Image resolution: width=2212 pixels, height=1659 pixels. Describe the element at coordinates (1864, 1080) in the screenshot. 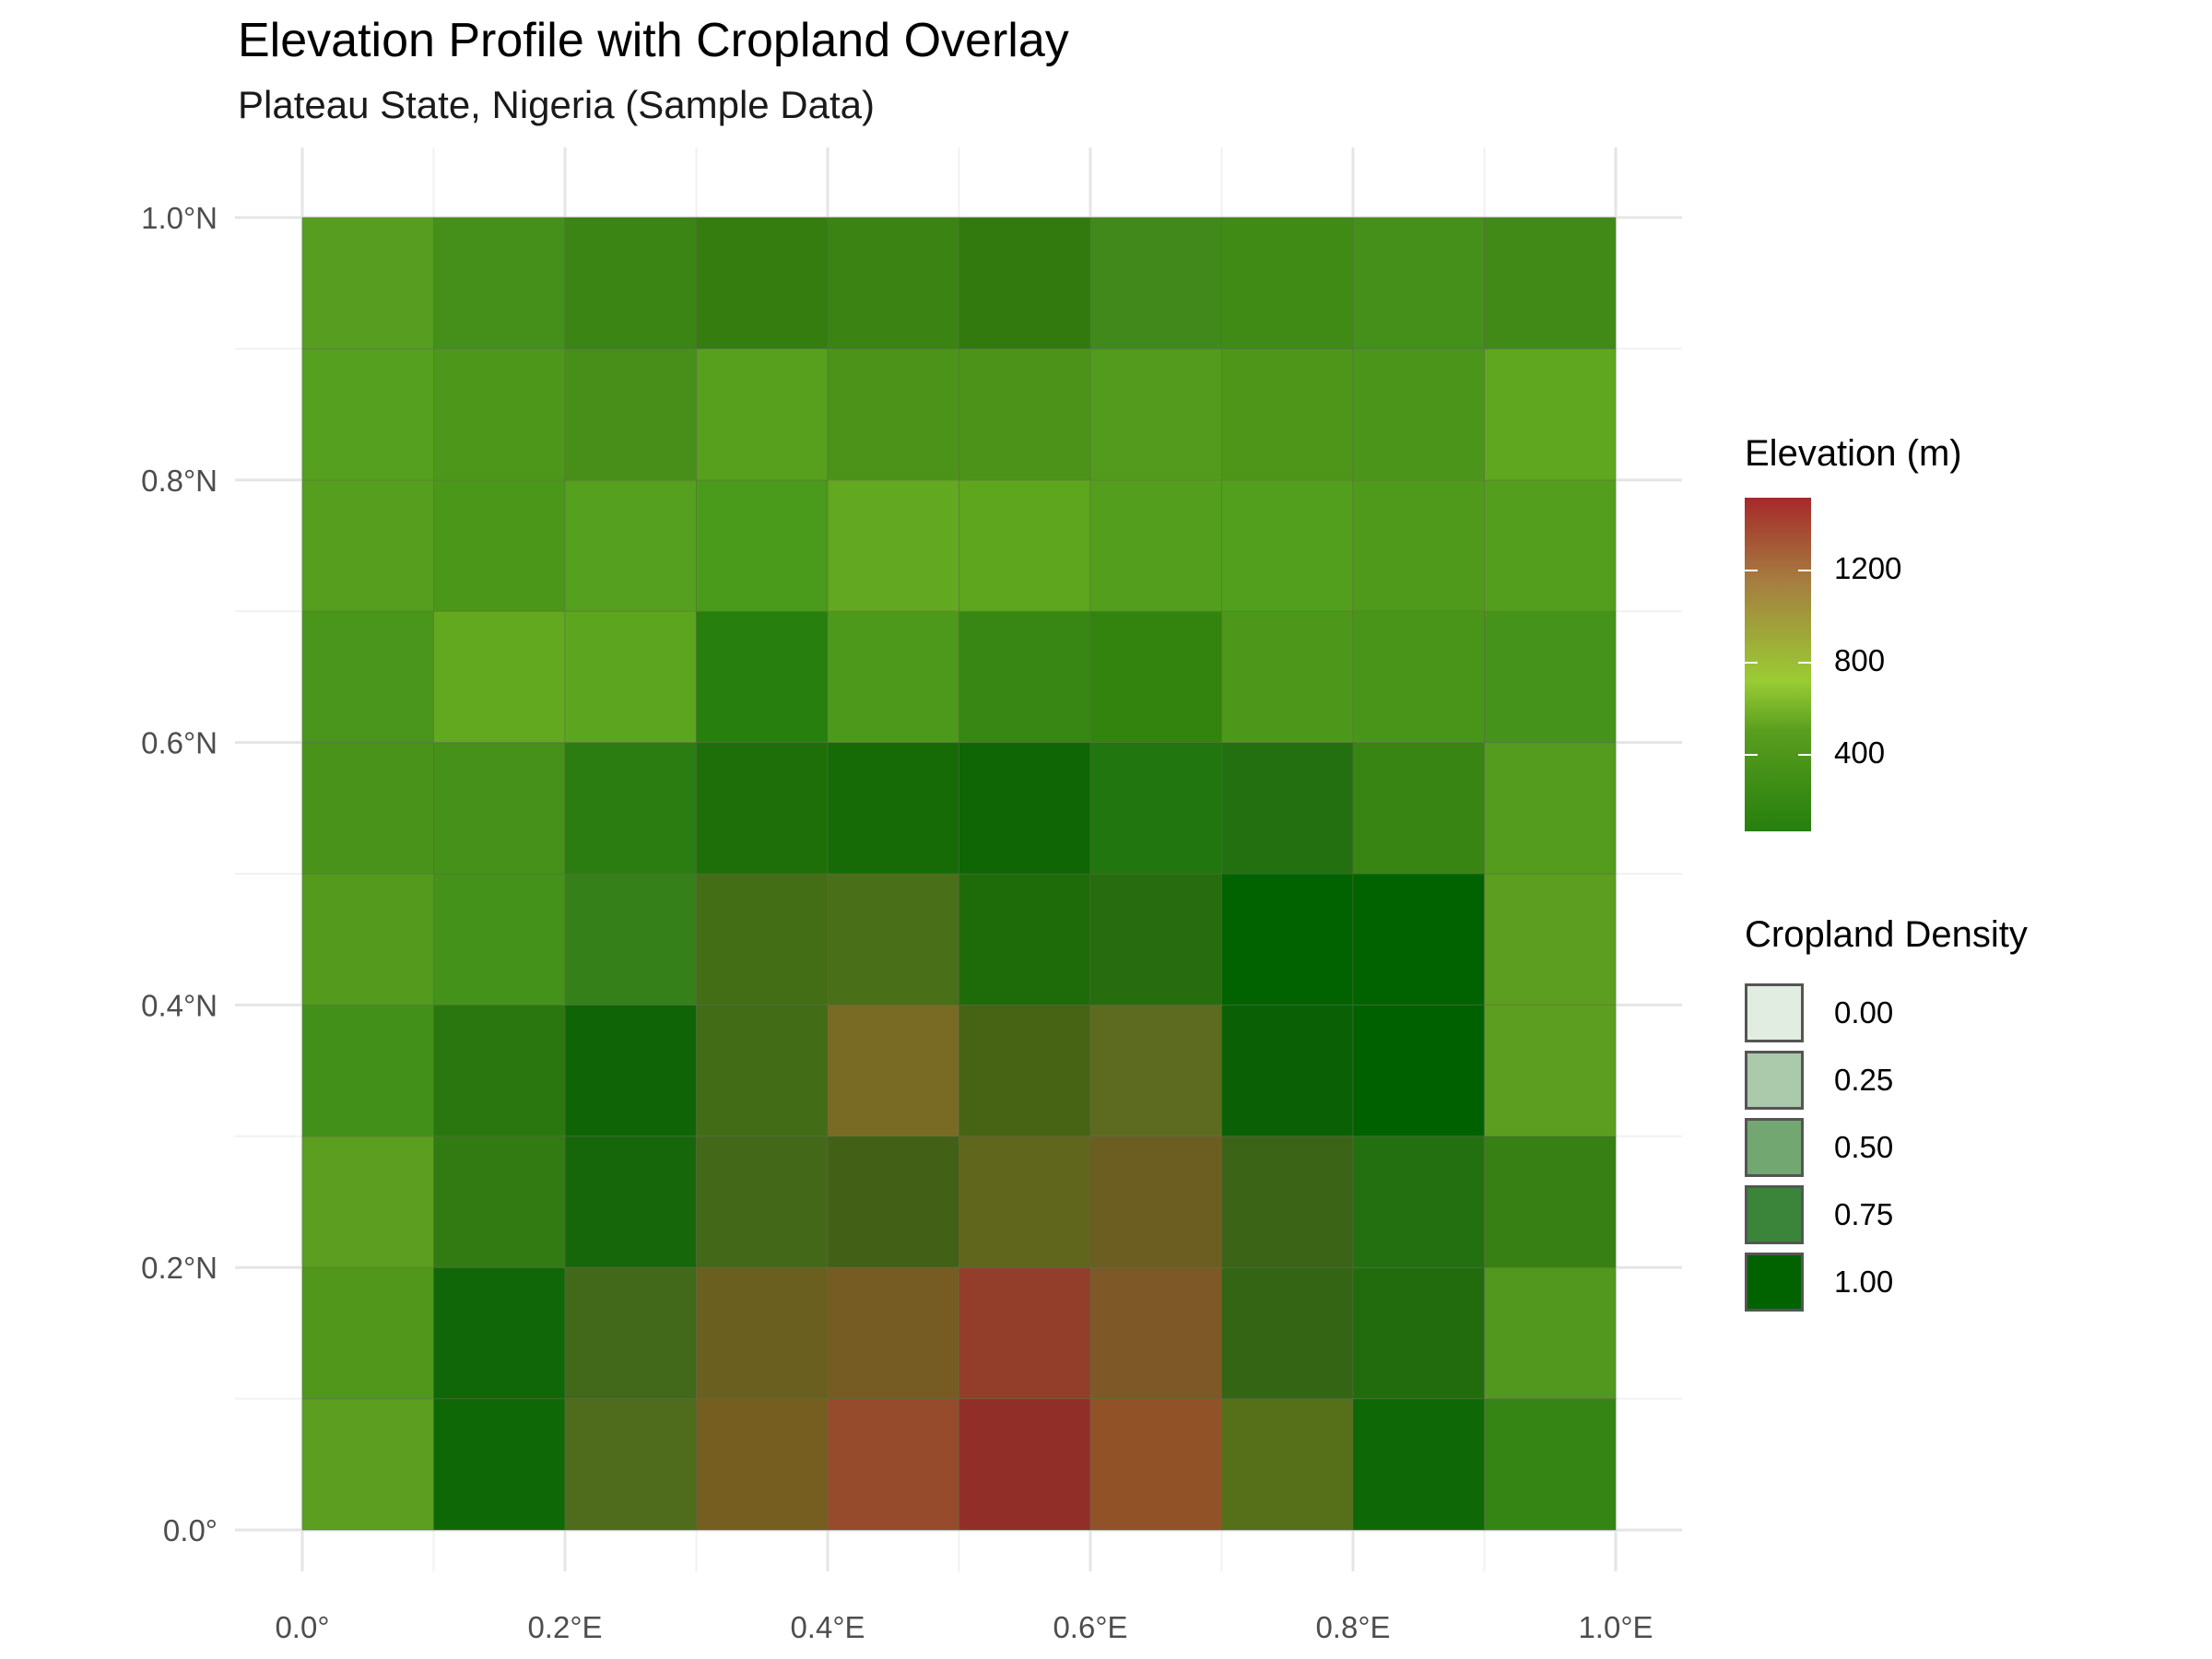

I see `cropland-legend-label: 0.25` at that location.